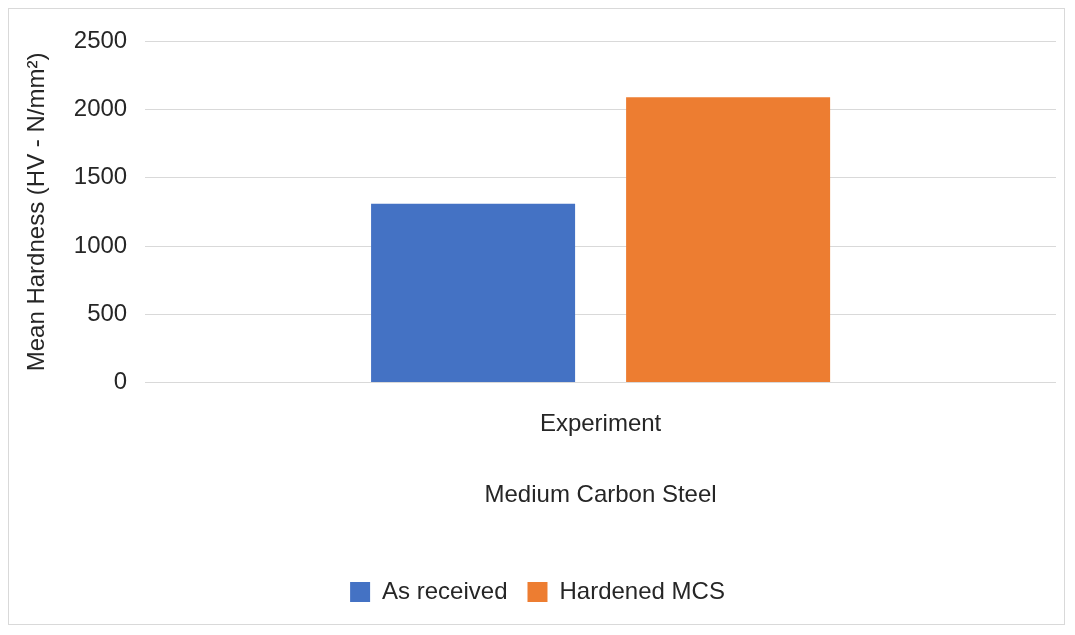 The image size is (1075, 635). I want to click on x-tick-label: Experiment, so click(600, 423).